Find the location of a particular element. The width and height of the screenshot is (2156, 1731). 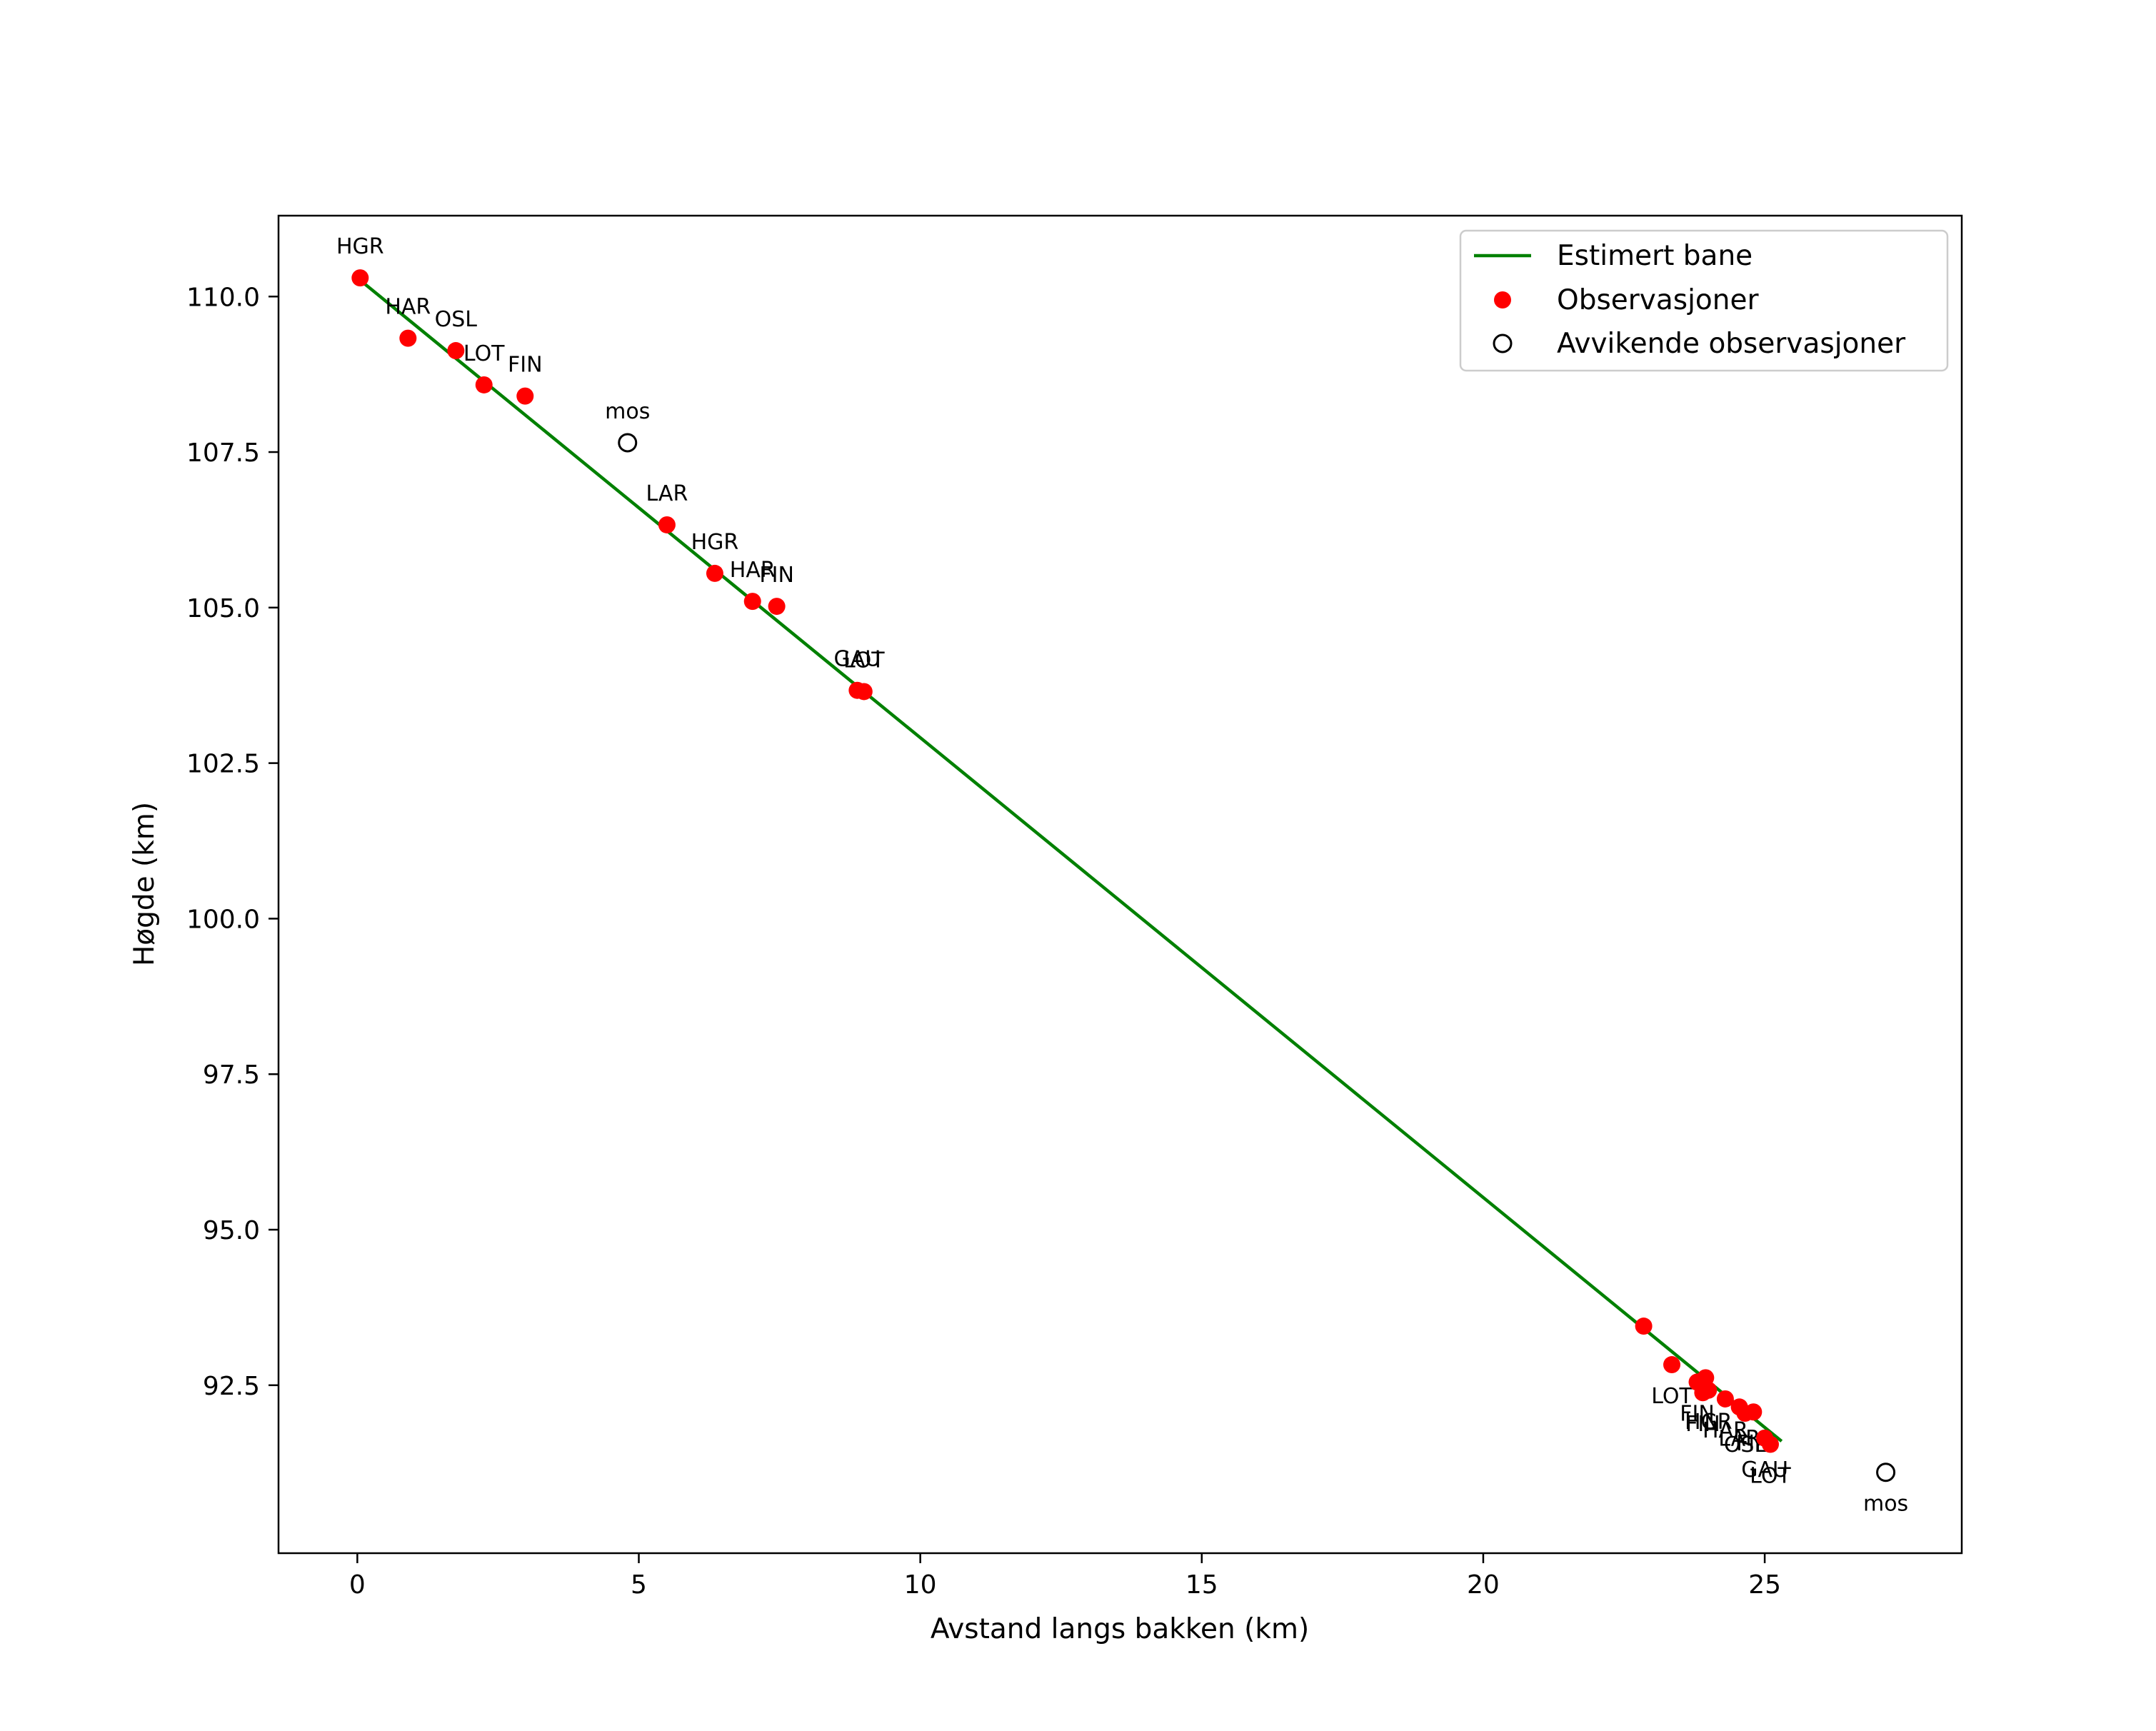

x-axis-label: Avstand langs bakken (km) is located at coordinates (1120, 1629).